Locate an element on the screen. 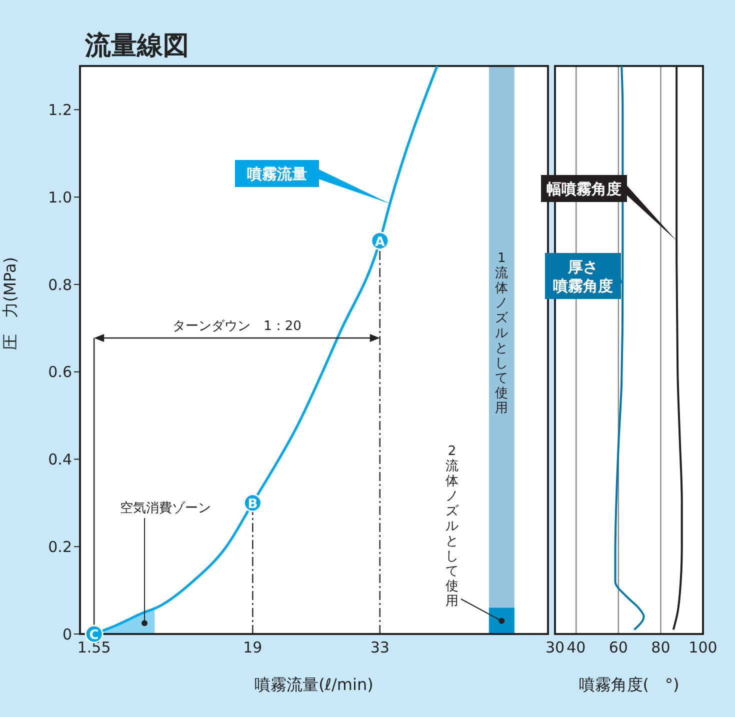 This screenshot has width=735, height=717. x-axis-title: 噴霧流量(ℓ/min) is located at coordinates (314, 684).